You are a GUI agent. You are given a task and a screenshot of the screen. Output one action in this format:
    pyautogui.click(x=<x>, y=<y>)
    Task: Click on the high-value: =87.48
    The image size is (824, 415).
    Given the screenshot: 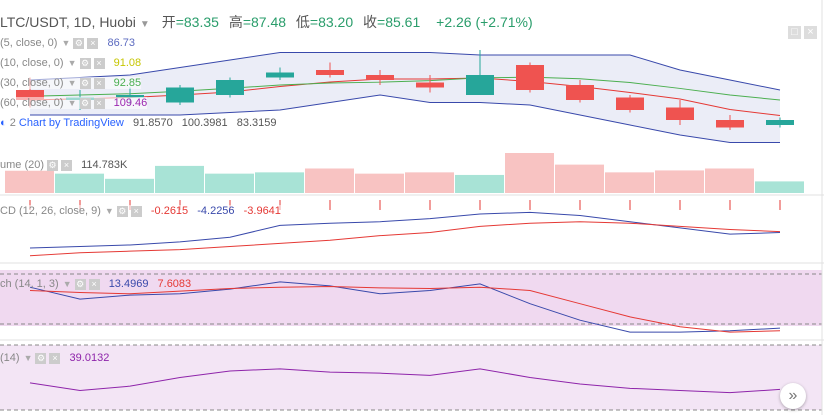 What is the action you would take?
    pyautogui.click(x=264, y=22)
    